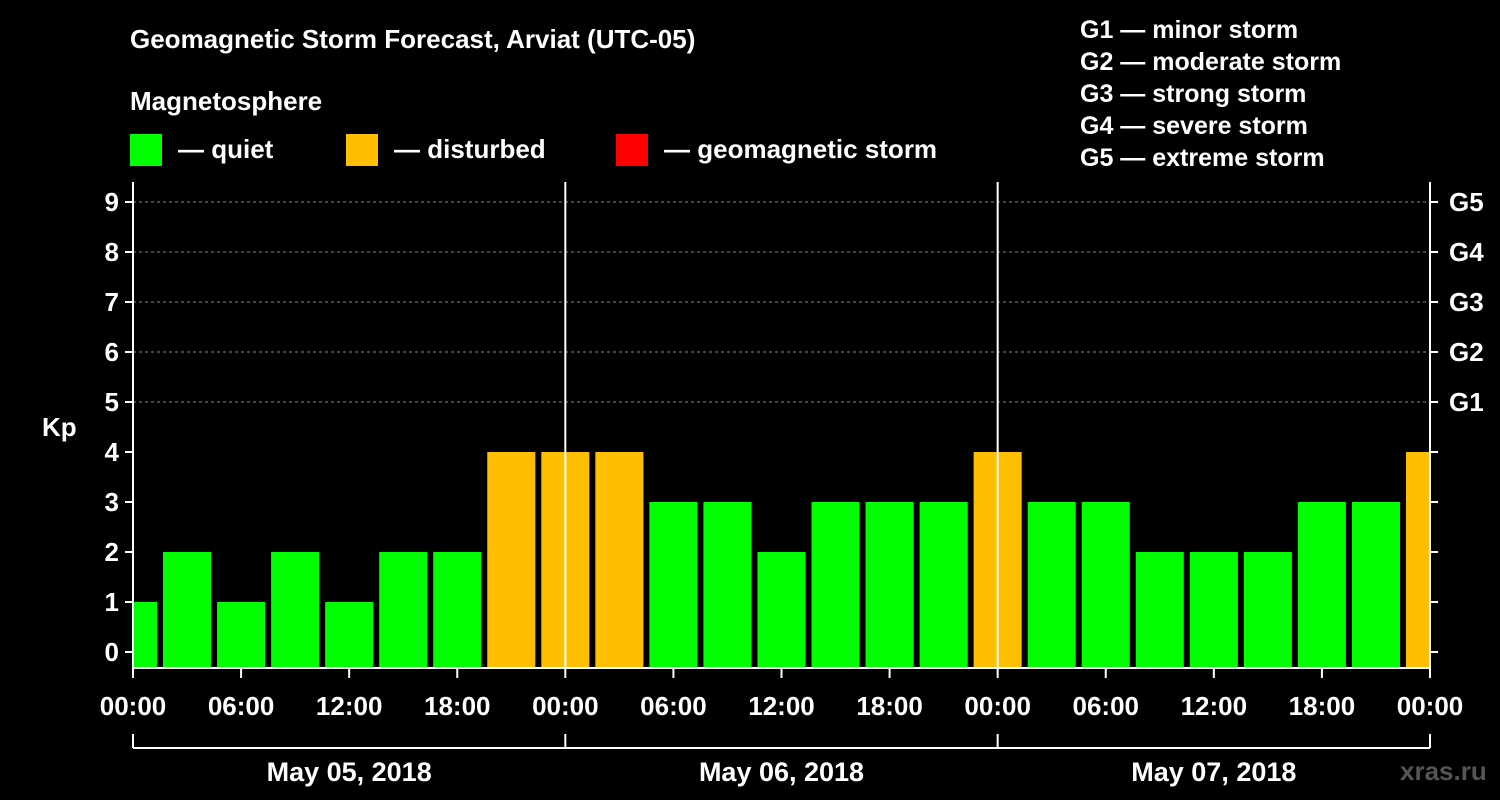 This screenshot has height=800, width=1500. I want to click on y-tick-label: 6, so click(112, 352).